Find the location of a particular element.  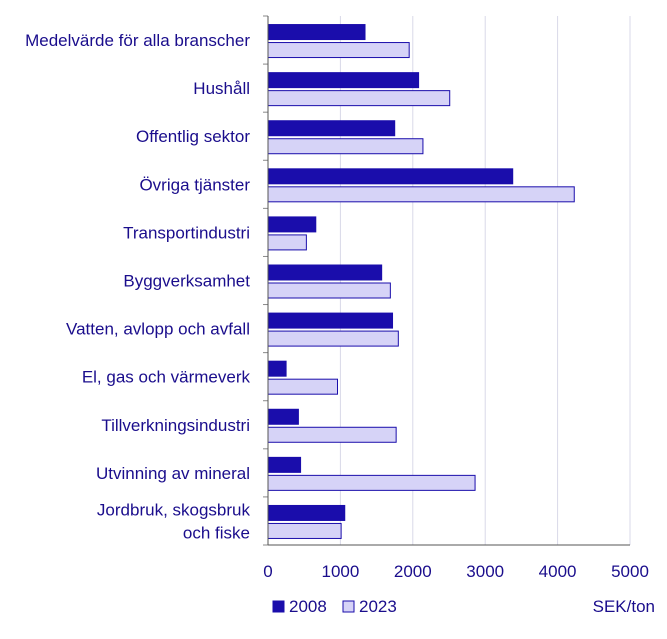

category-label: Jordbruk, skogsbruk is located at coordinates (174, 509).